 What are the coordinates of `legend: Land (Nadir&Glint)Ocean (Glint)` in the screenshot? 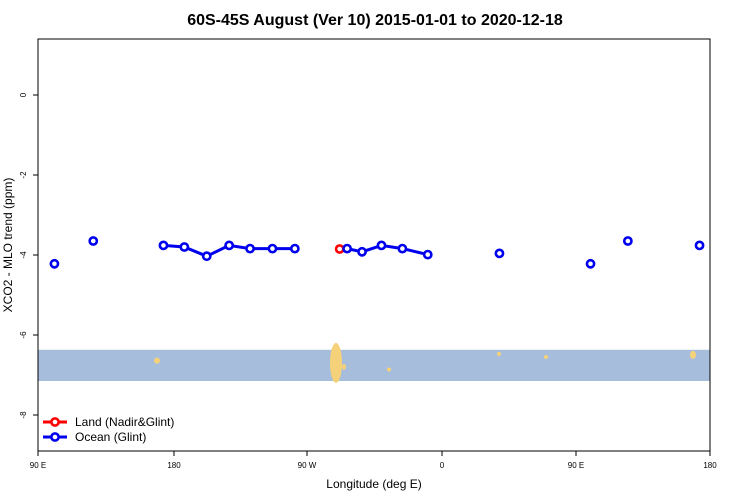 It's located at (108, 429).